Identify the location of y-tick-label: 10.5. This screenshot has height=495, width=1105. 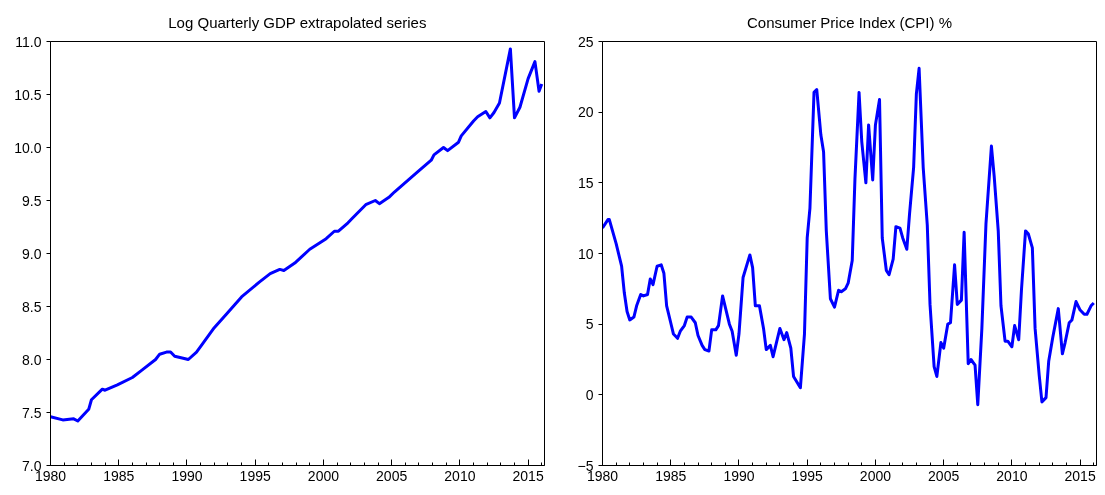
(28, 94).